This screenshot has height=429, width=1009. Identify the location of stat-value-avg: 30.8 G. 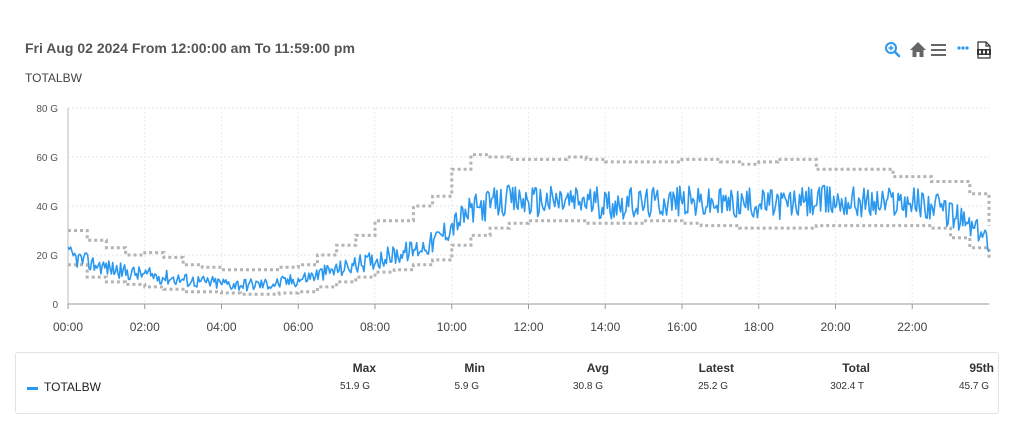
(587, 386).